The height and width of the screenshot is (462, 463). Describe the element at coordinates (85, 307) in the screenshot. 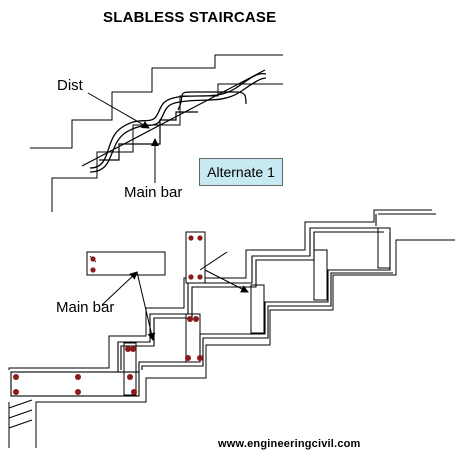

I see `main-bar-label-bottom: Main bar` at that location.